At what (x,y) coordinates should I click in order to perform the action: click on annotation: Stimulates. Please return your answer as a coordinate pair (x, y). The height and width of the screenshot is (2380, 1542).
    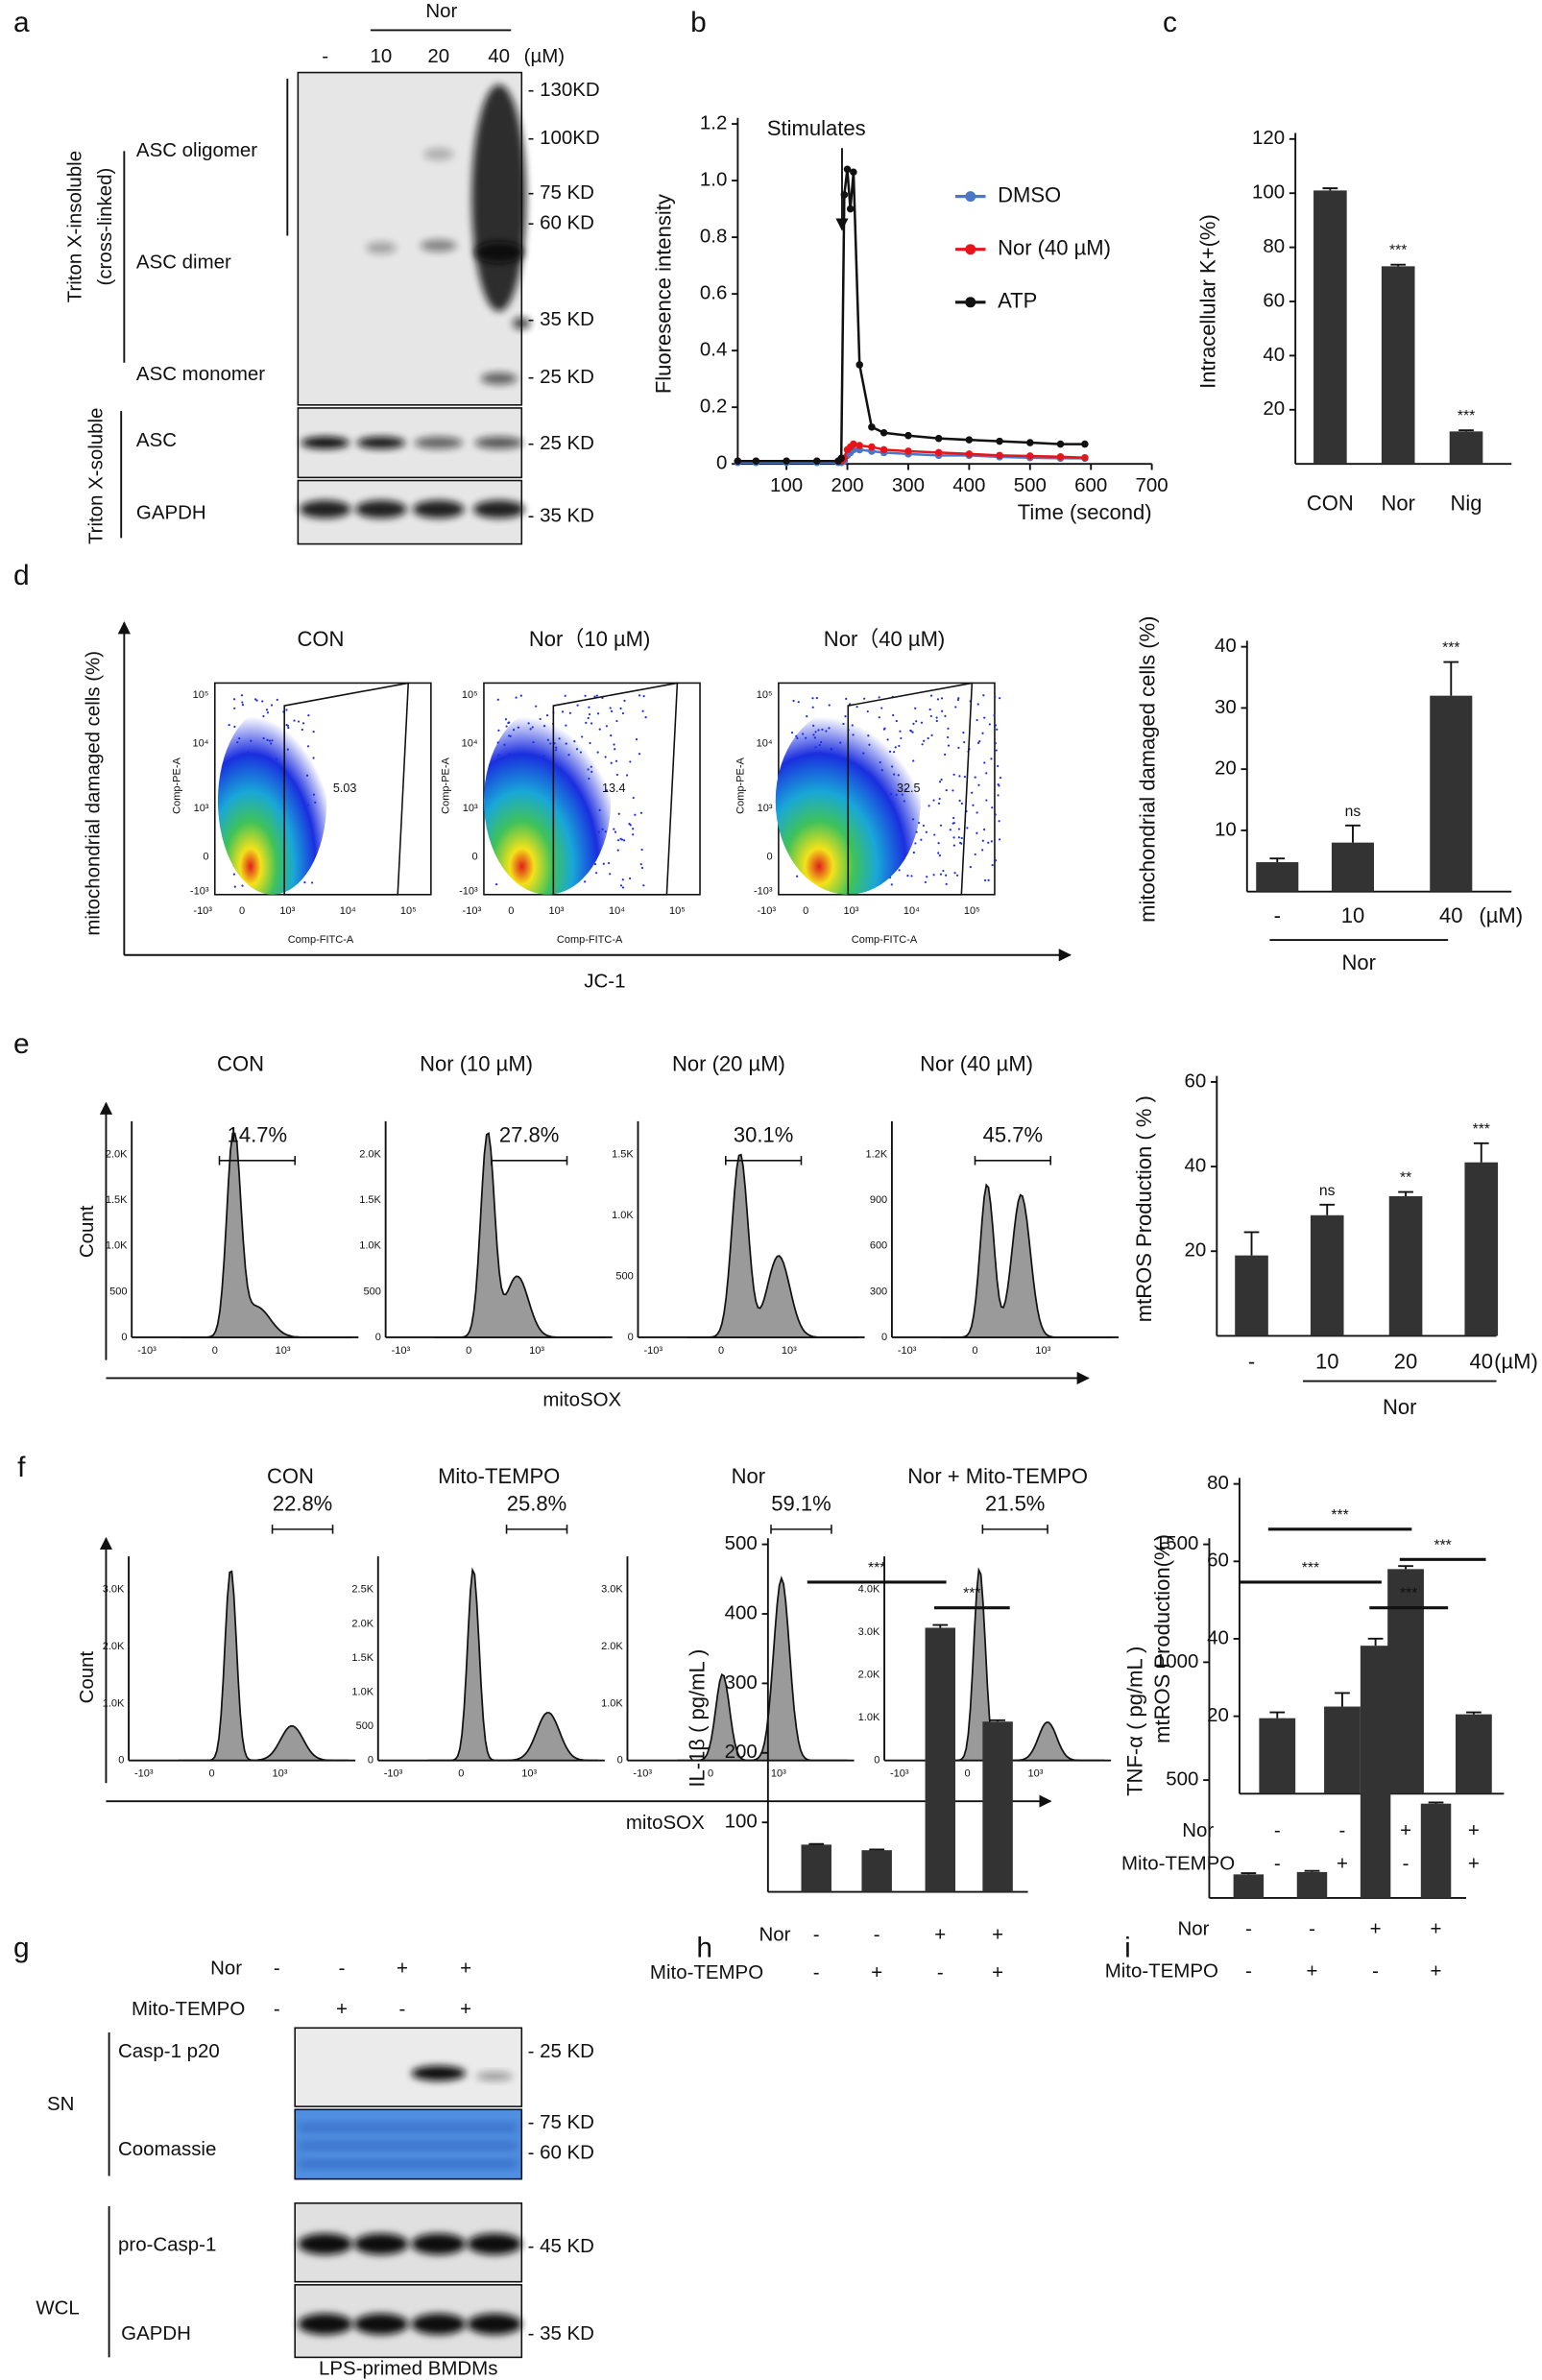
    Looking at the image, I should click on (816, 128).